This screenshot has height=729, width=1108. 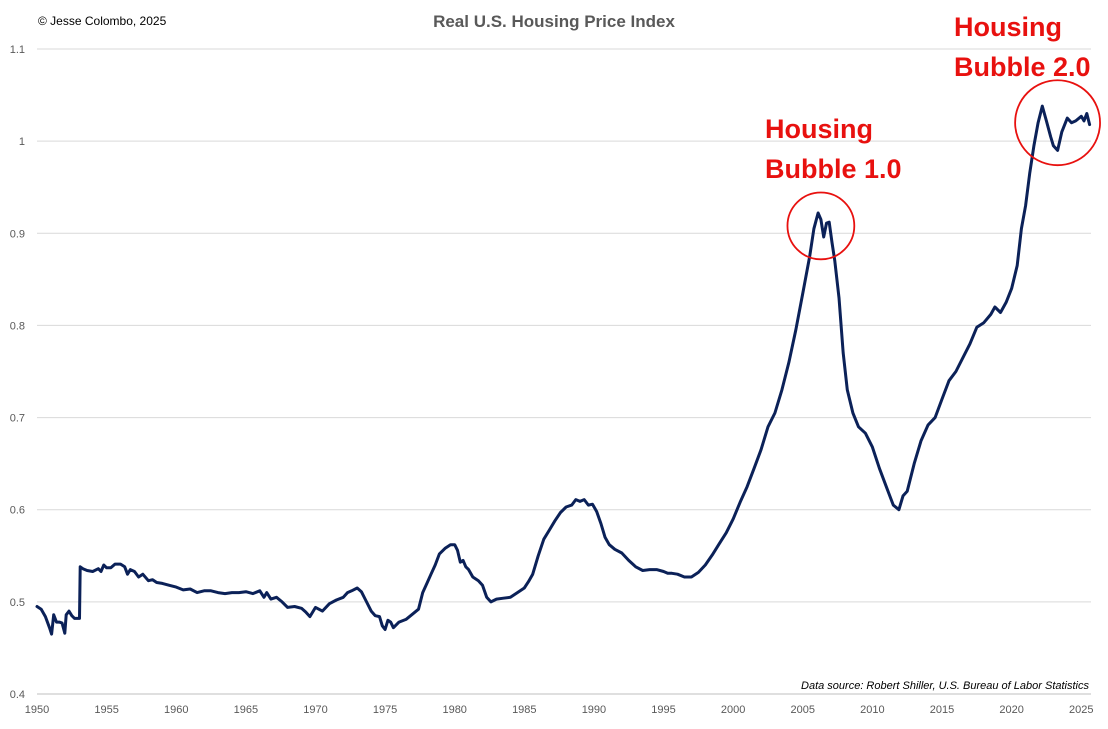 What do you see at coordinates (1011, 710) in the screenshot?
I see `x-tick-label: 2020` at bounding box center [1011, 710].